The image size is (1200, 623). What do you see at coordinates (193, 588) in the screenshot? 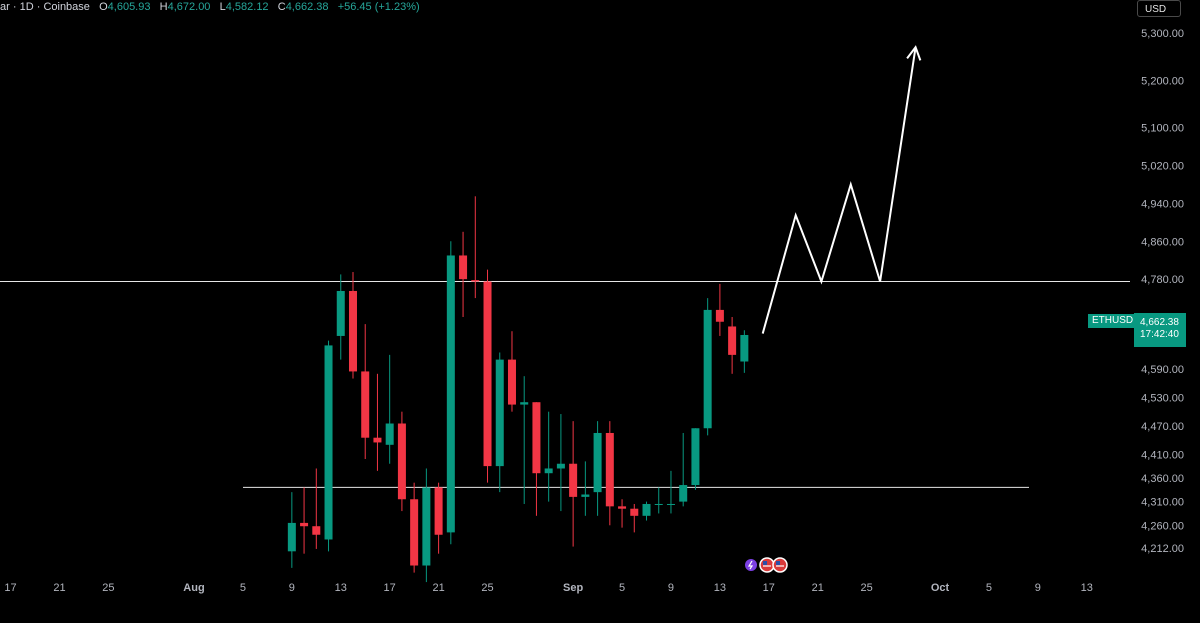
I see `time-tick-label: Aug` at bounding box center [193, 588].